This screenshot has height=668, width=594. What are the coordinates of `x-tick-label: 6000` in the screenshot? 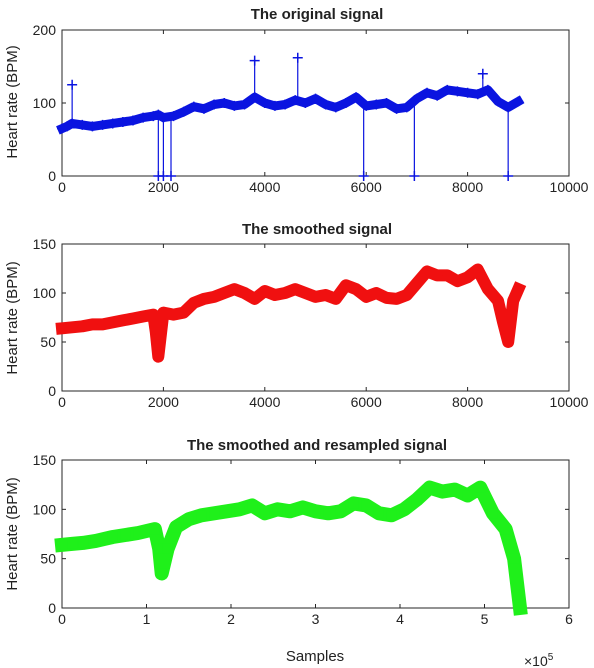 It's located at (366, 187).